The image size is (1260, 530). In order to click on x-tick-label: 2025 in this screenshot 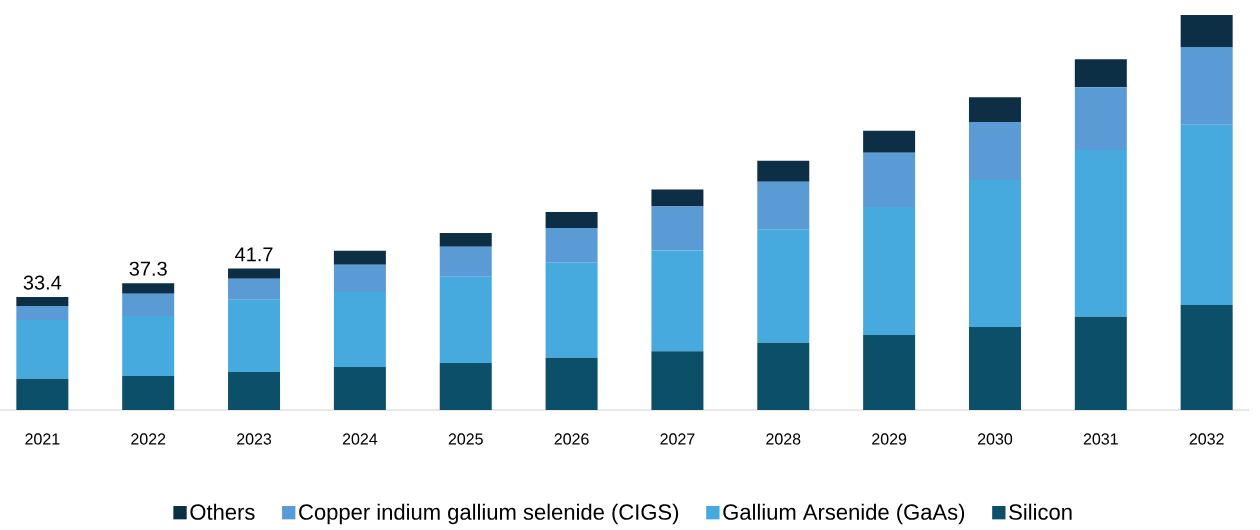, I will do `click(465, 439)`.